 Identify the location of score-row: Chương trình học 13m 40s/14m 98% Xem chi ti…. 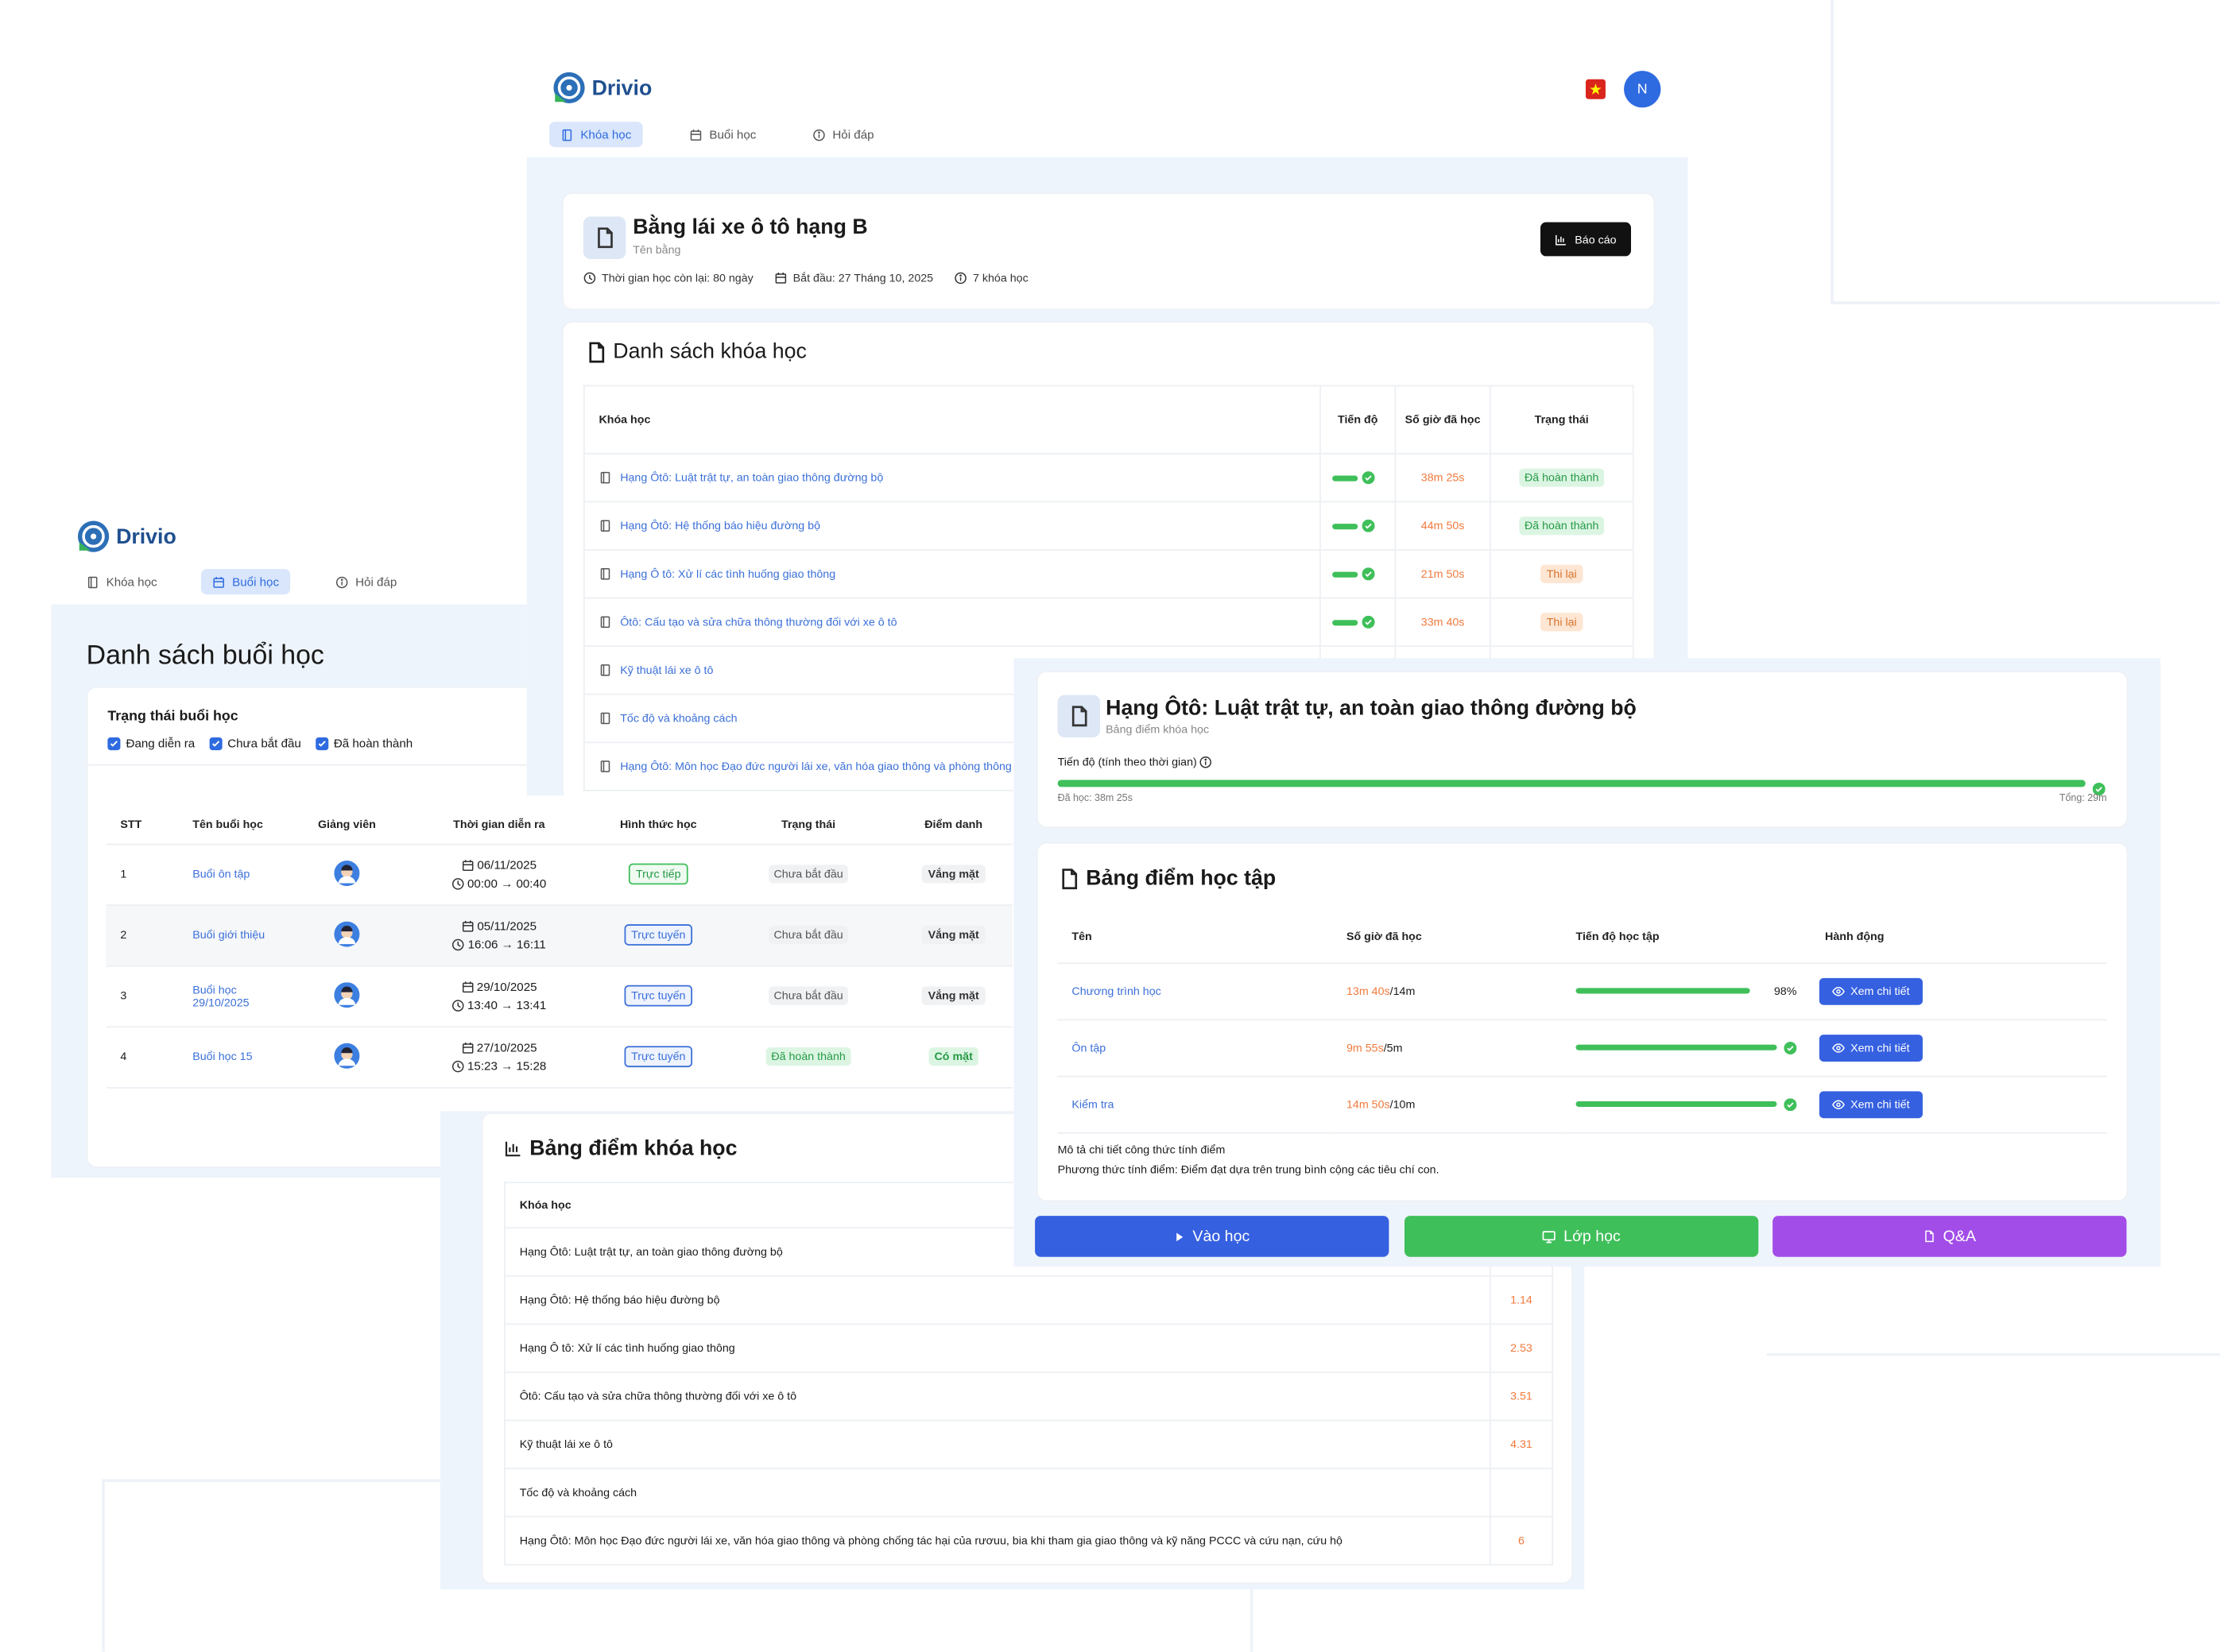
(1582, 991).